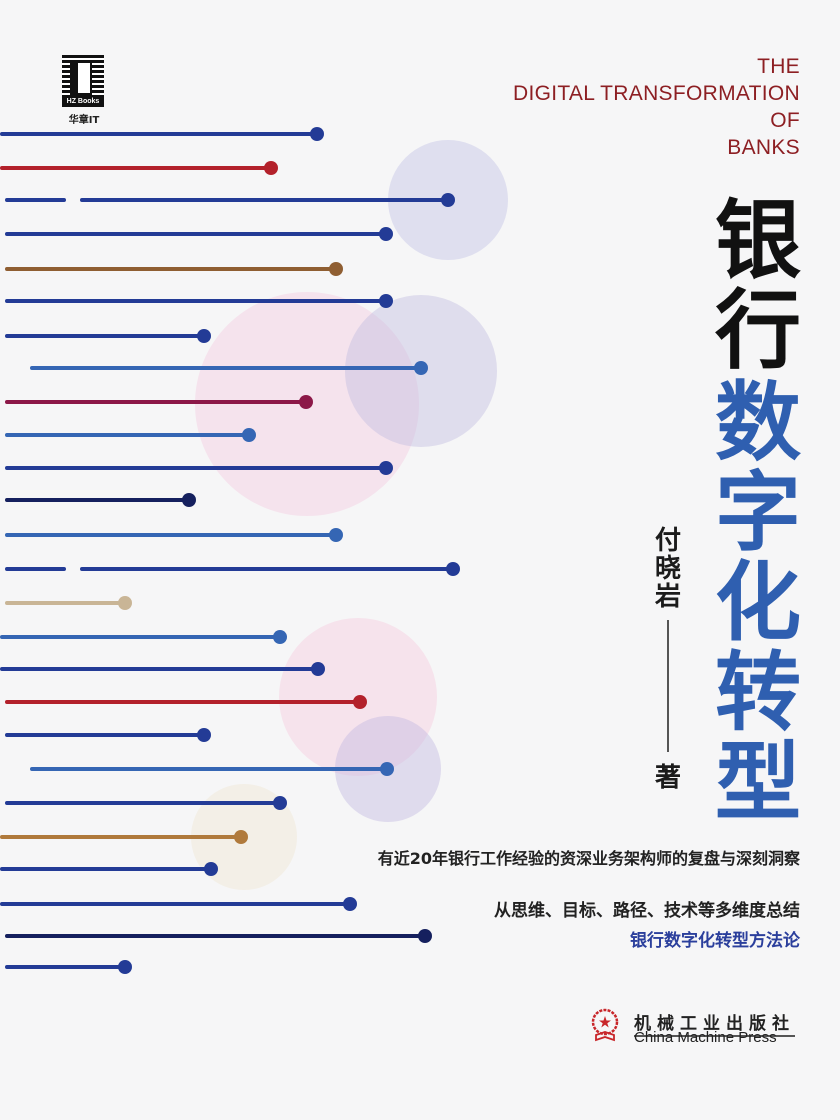  Describe the element at coordinates (667, 541) in the screenshot. I see `author-char: 付` at that location.